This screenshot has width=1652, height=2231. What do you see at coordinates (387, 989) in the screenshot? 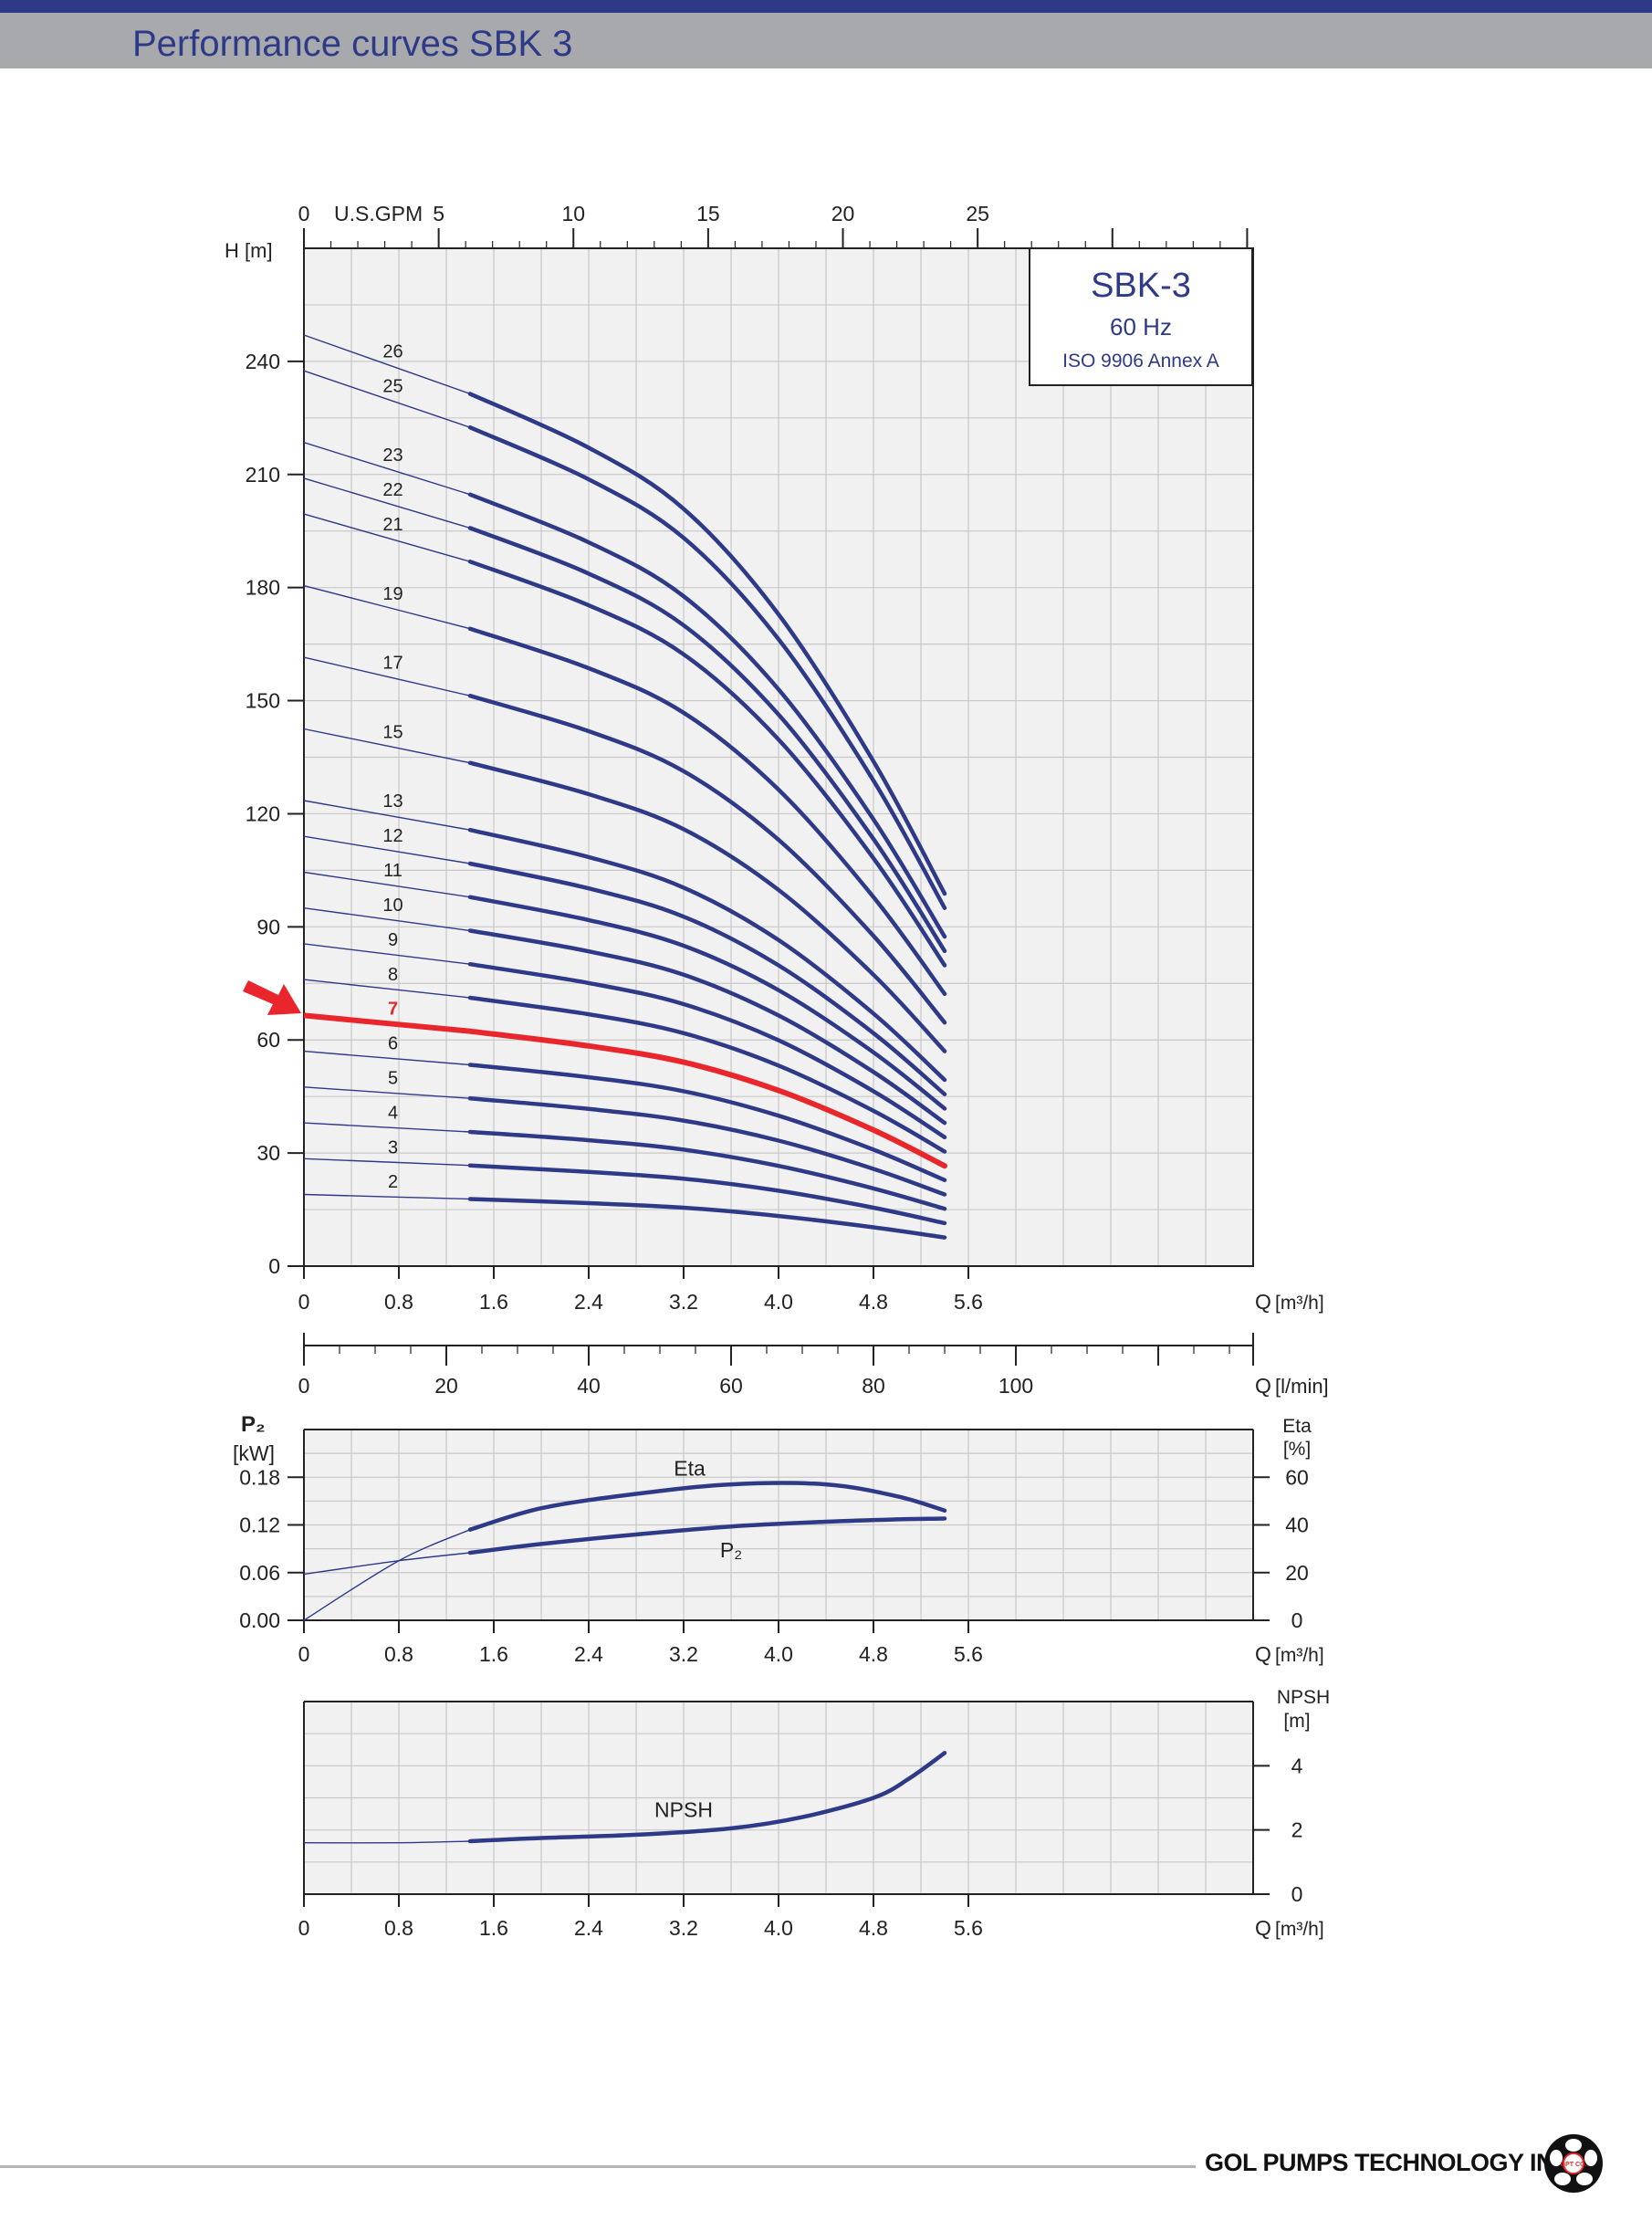
I see `head-curve-stage-8-extension` at bounding box center [387, 989].